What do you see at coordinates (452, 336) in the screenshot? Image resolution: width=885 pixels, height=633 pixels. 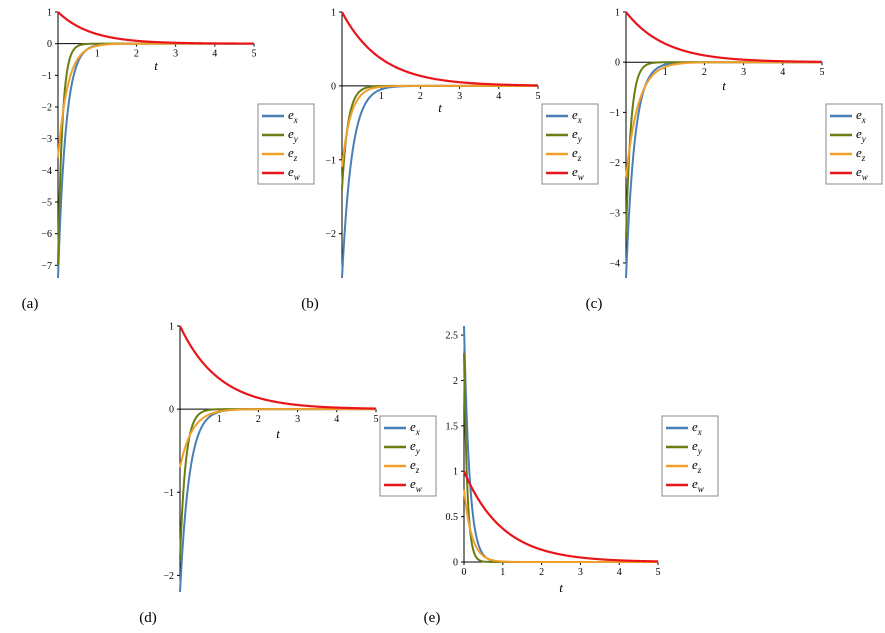 I see `y-tick-label: 2.5` at bounding box center [452, 336].